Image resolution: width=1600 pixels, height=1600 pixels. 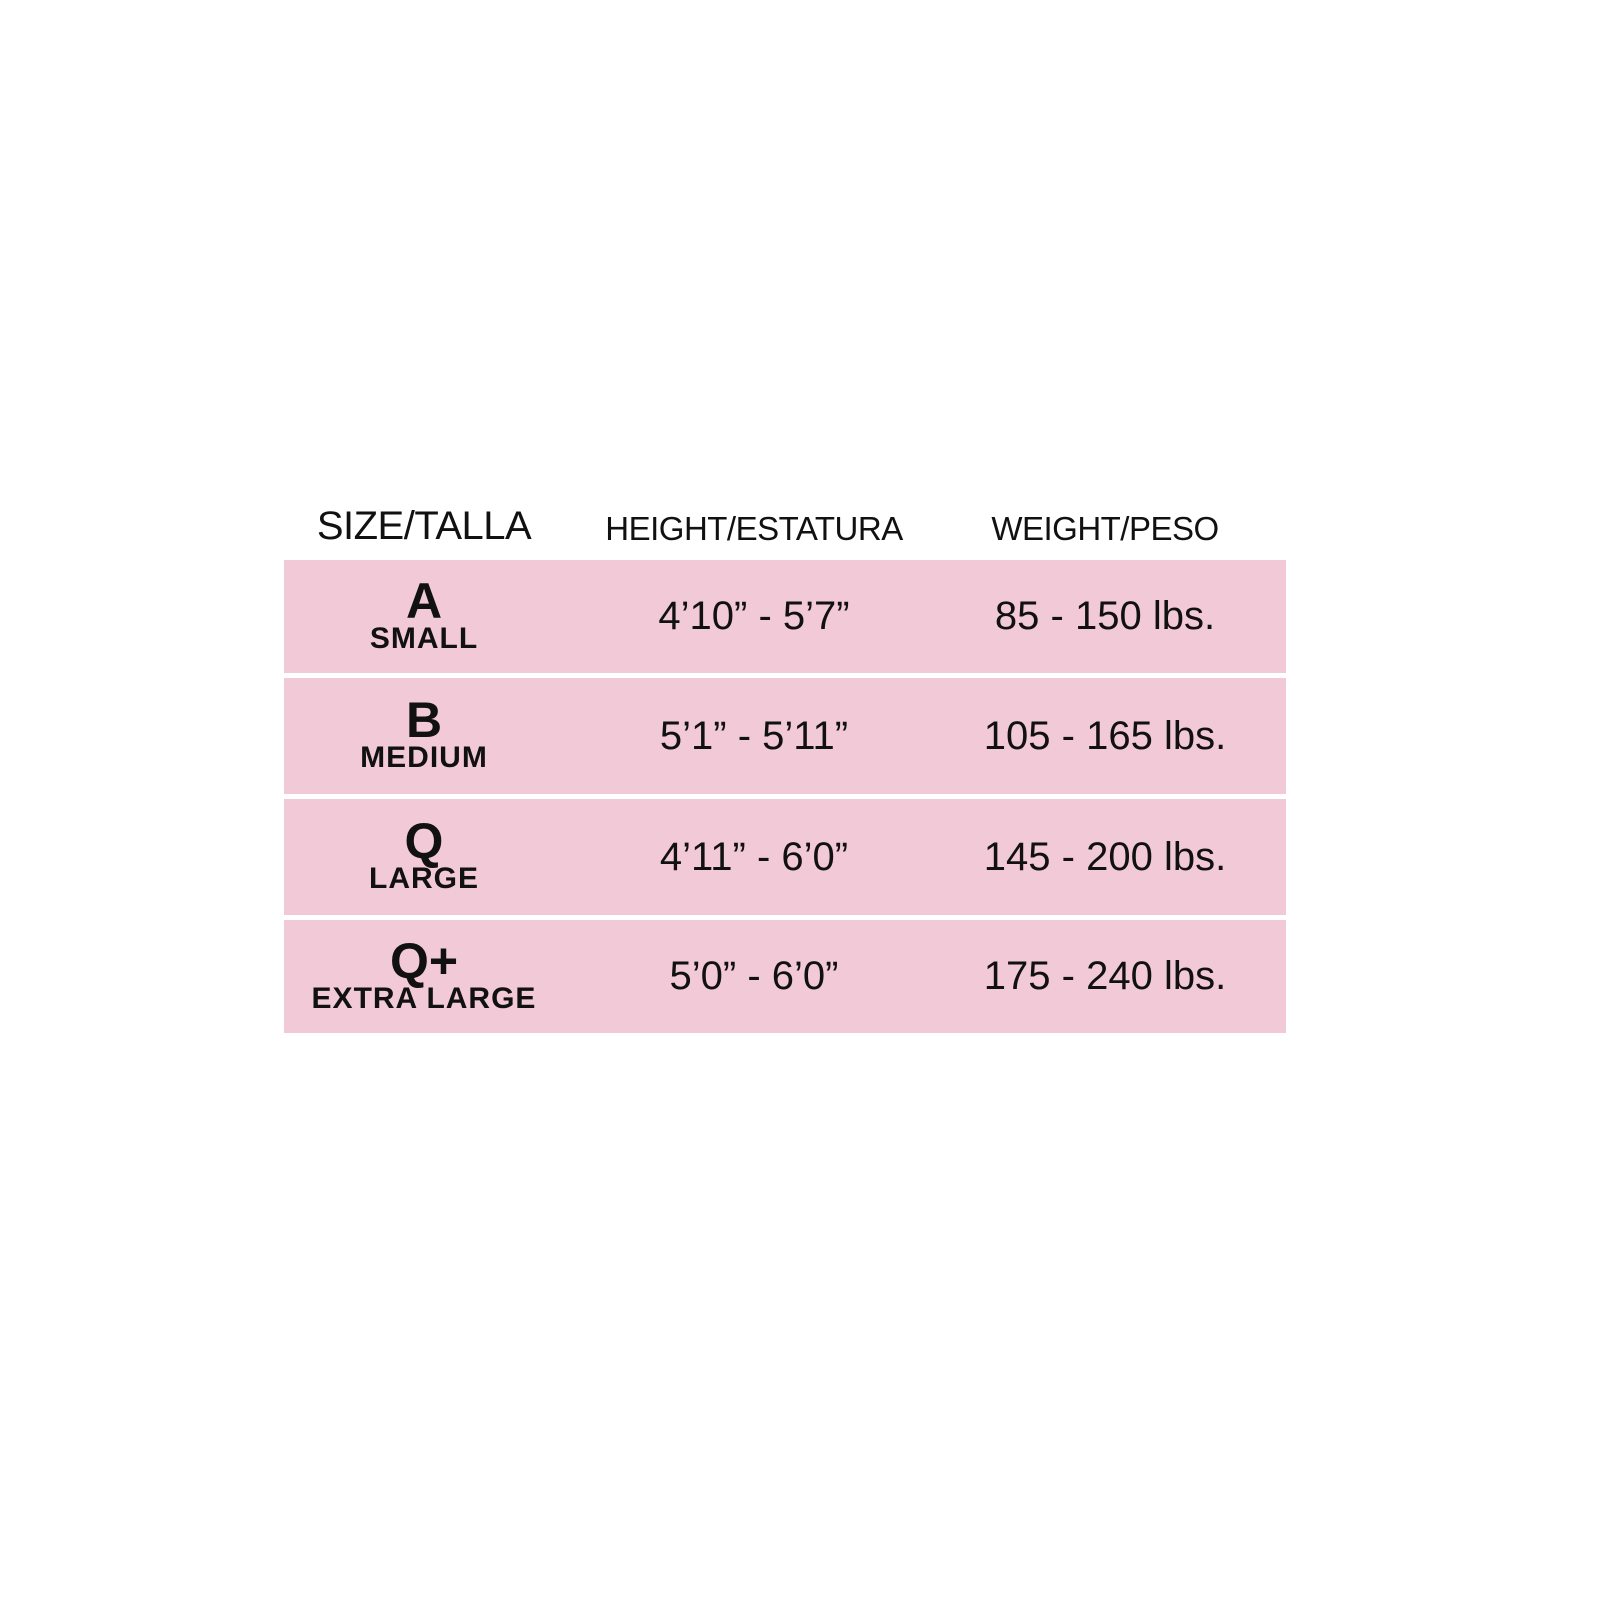 I want to click on table-header: SIZE/TALLA HEIGHT/ESTATURA WEIGHT/PESO, so click(x=785, y=530).